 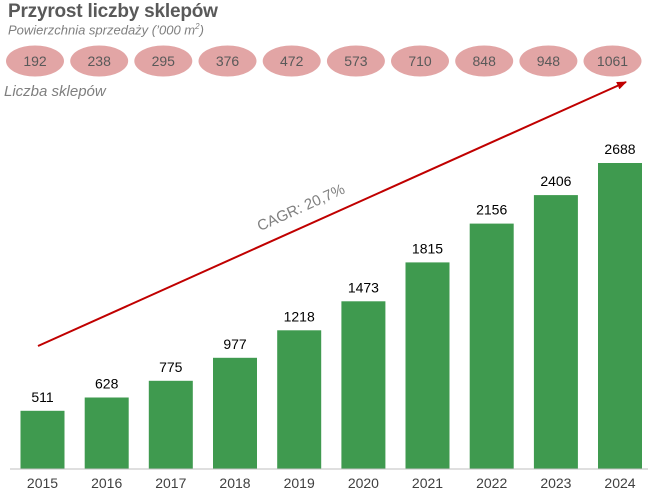 What do you see at coordinates (42, 439) in the screenshot?
I see `bar-2015` at bounding box center [42, 439].